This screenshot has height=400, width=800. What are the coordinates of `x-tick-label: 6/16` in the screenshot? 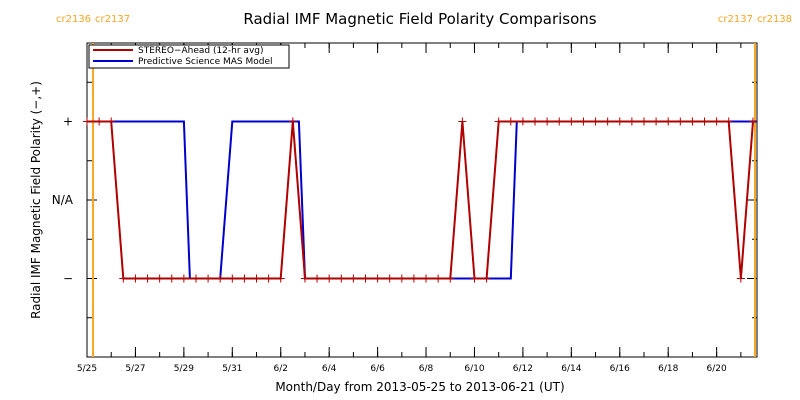 It's located at (620, 369).